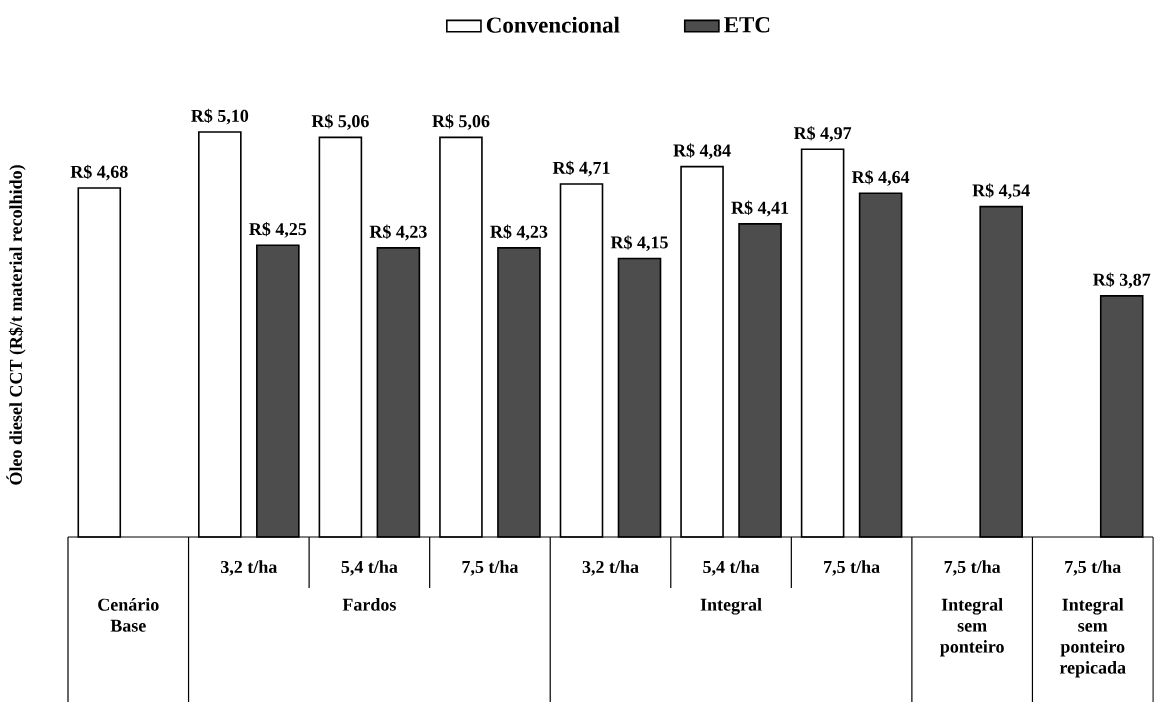 This screenshot has height=702, width=1171. What do you see at coordinates (702, 151) in the screenshot?
I see `data-label: R$ 4,84` at bounding box center [702, 151].